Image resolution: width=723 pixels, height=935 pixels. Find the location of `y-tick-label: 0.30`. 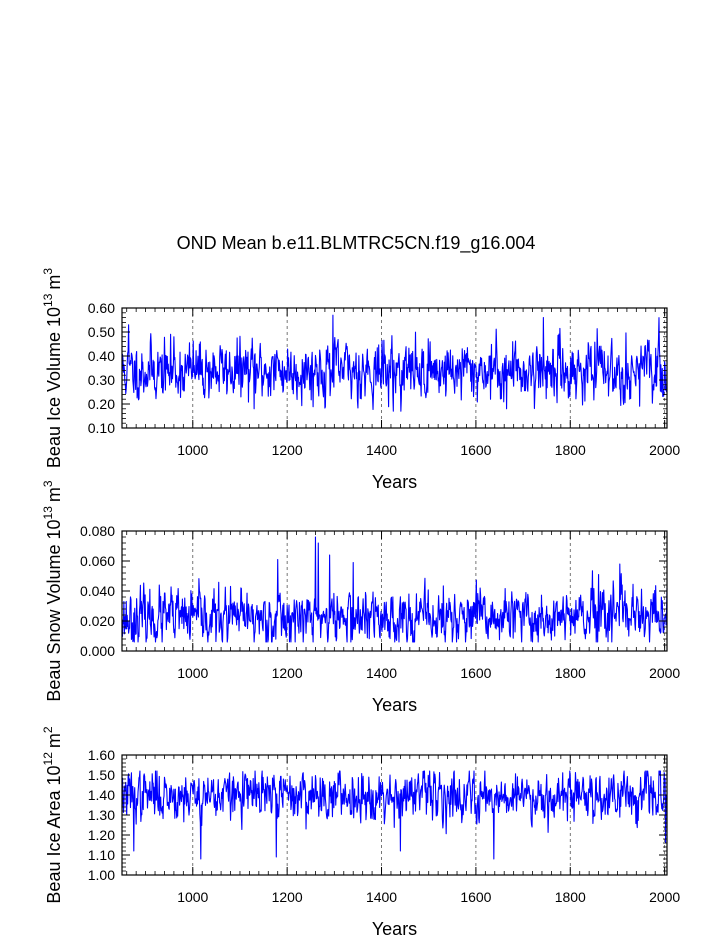

y-tick-label: 0.30 is located at coordinates (101, 380).